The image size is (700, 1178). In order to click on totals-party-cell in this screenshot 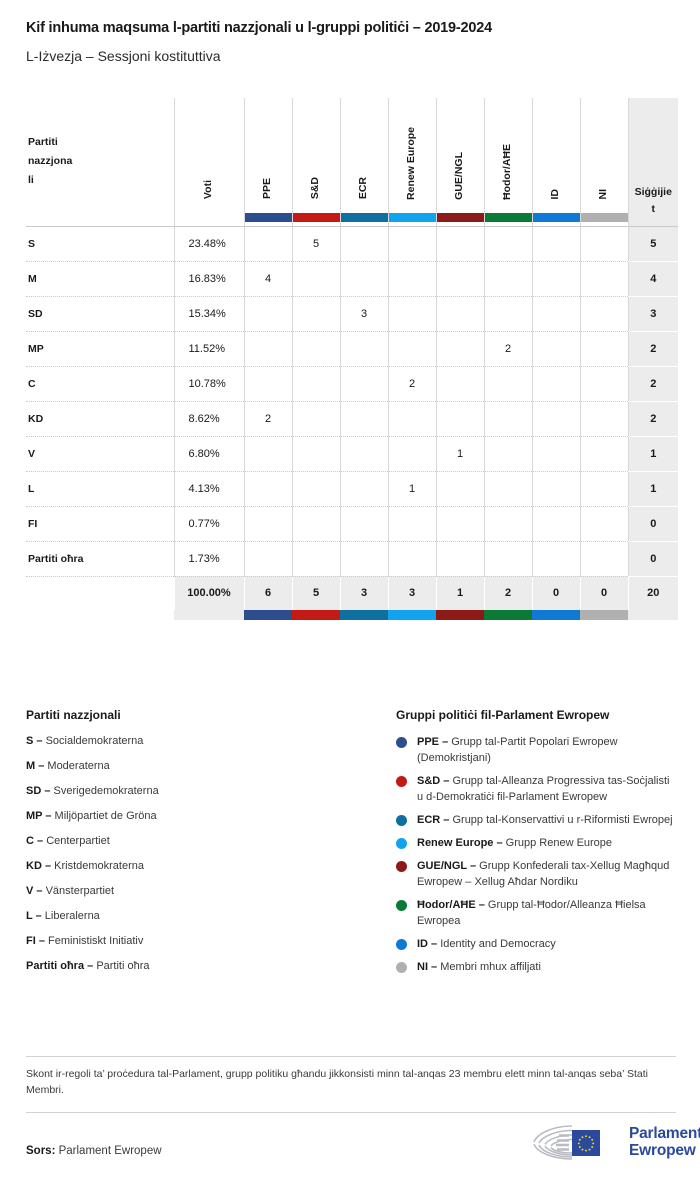, I will do `click(100, 593)`.